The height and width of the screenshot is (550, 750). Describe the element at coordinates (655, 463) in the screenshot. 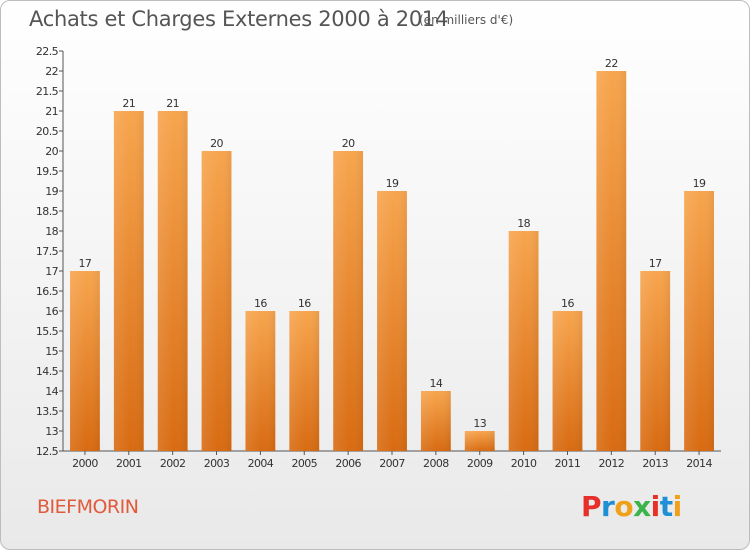

I see `x-tick-label: 2013` at that location.